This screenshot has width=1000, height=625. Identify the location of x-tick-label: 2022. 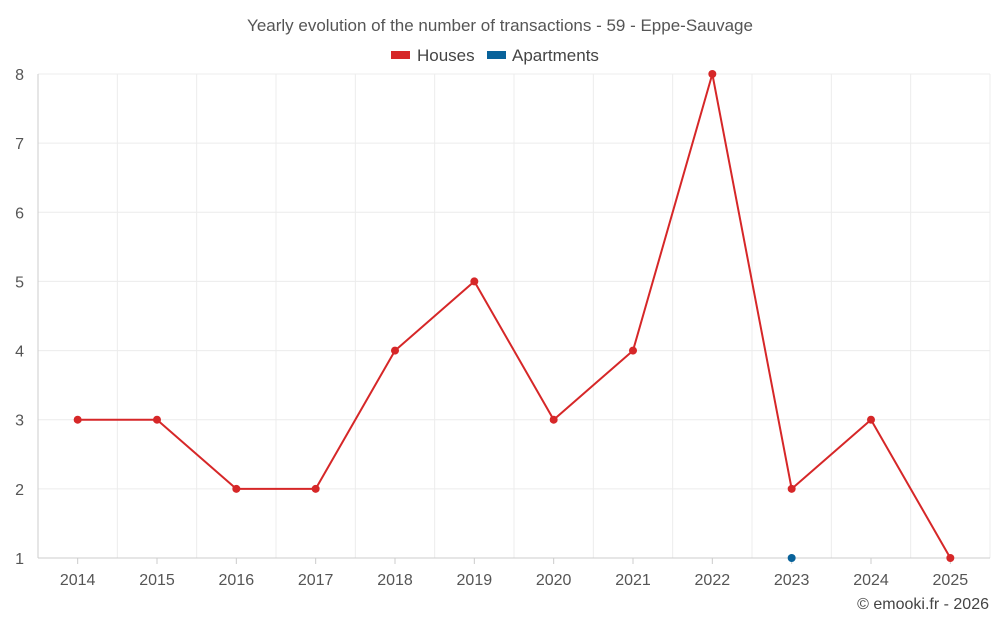
(713, 580).